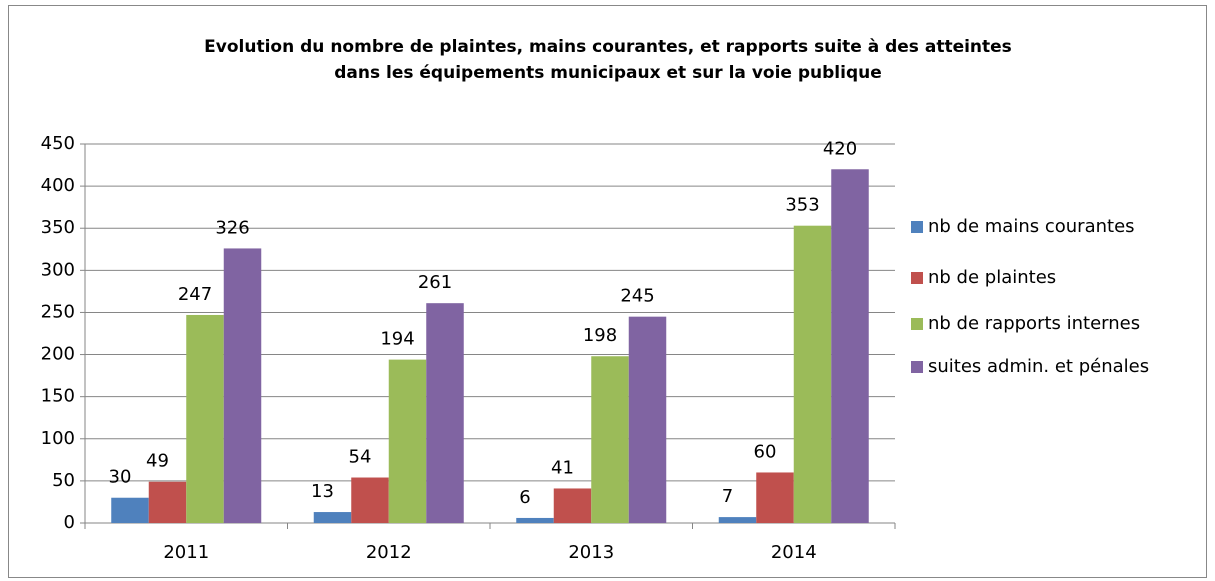 This screenshot has height=581, width=1215. What do you see at coordinates (1031, 226) in the screenshot?
I see `legend-label: nb de mains courantes` at bounding box center [1031, 226].